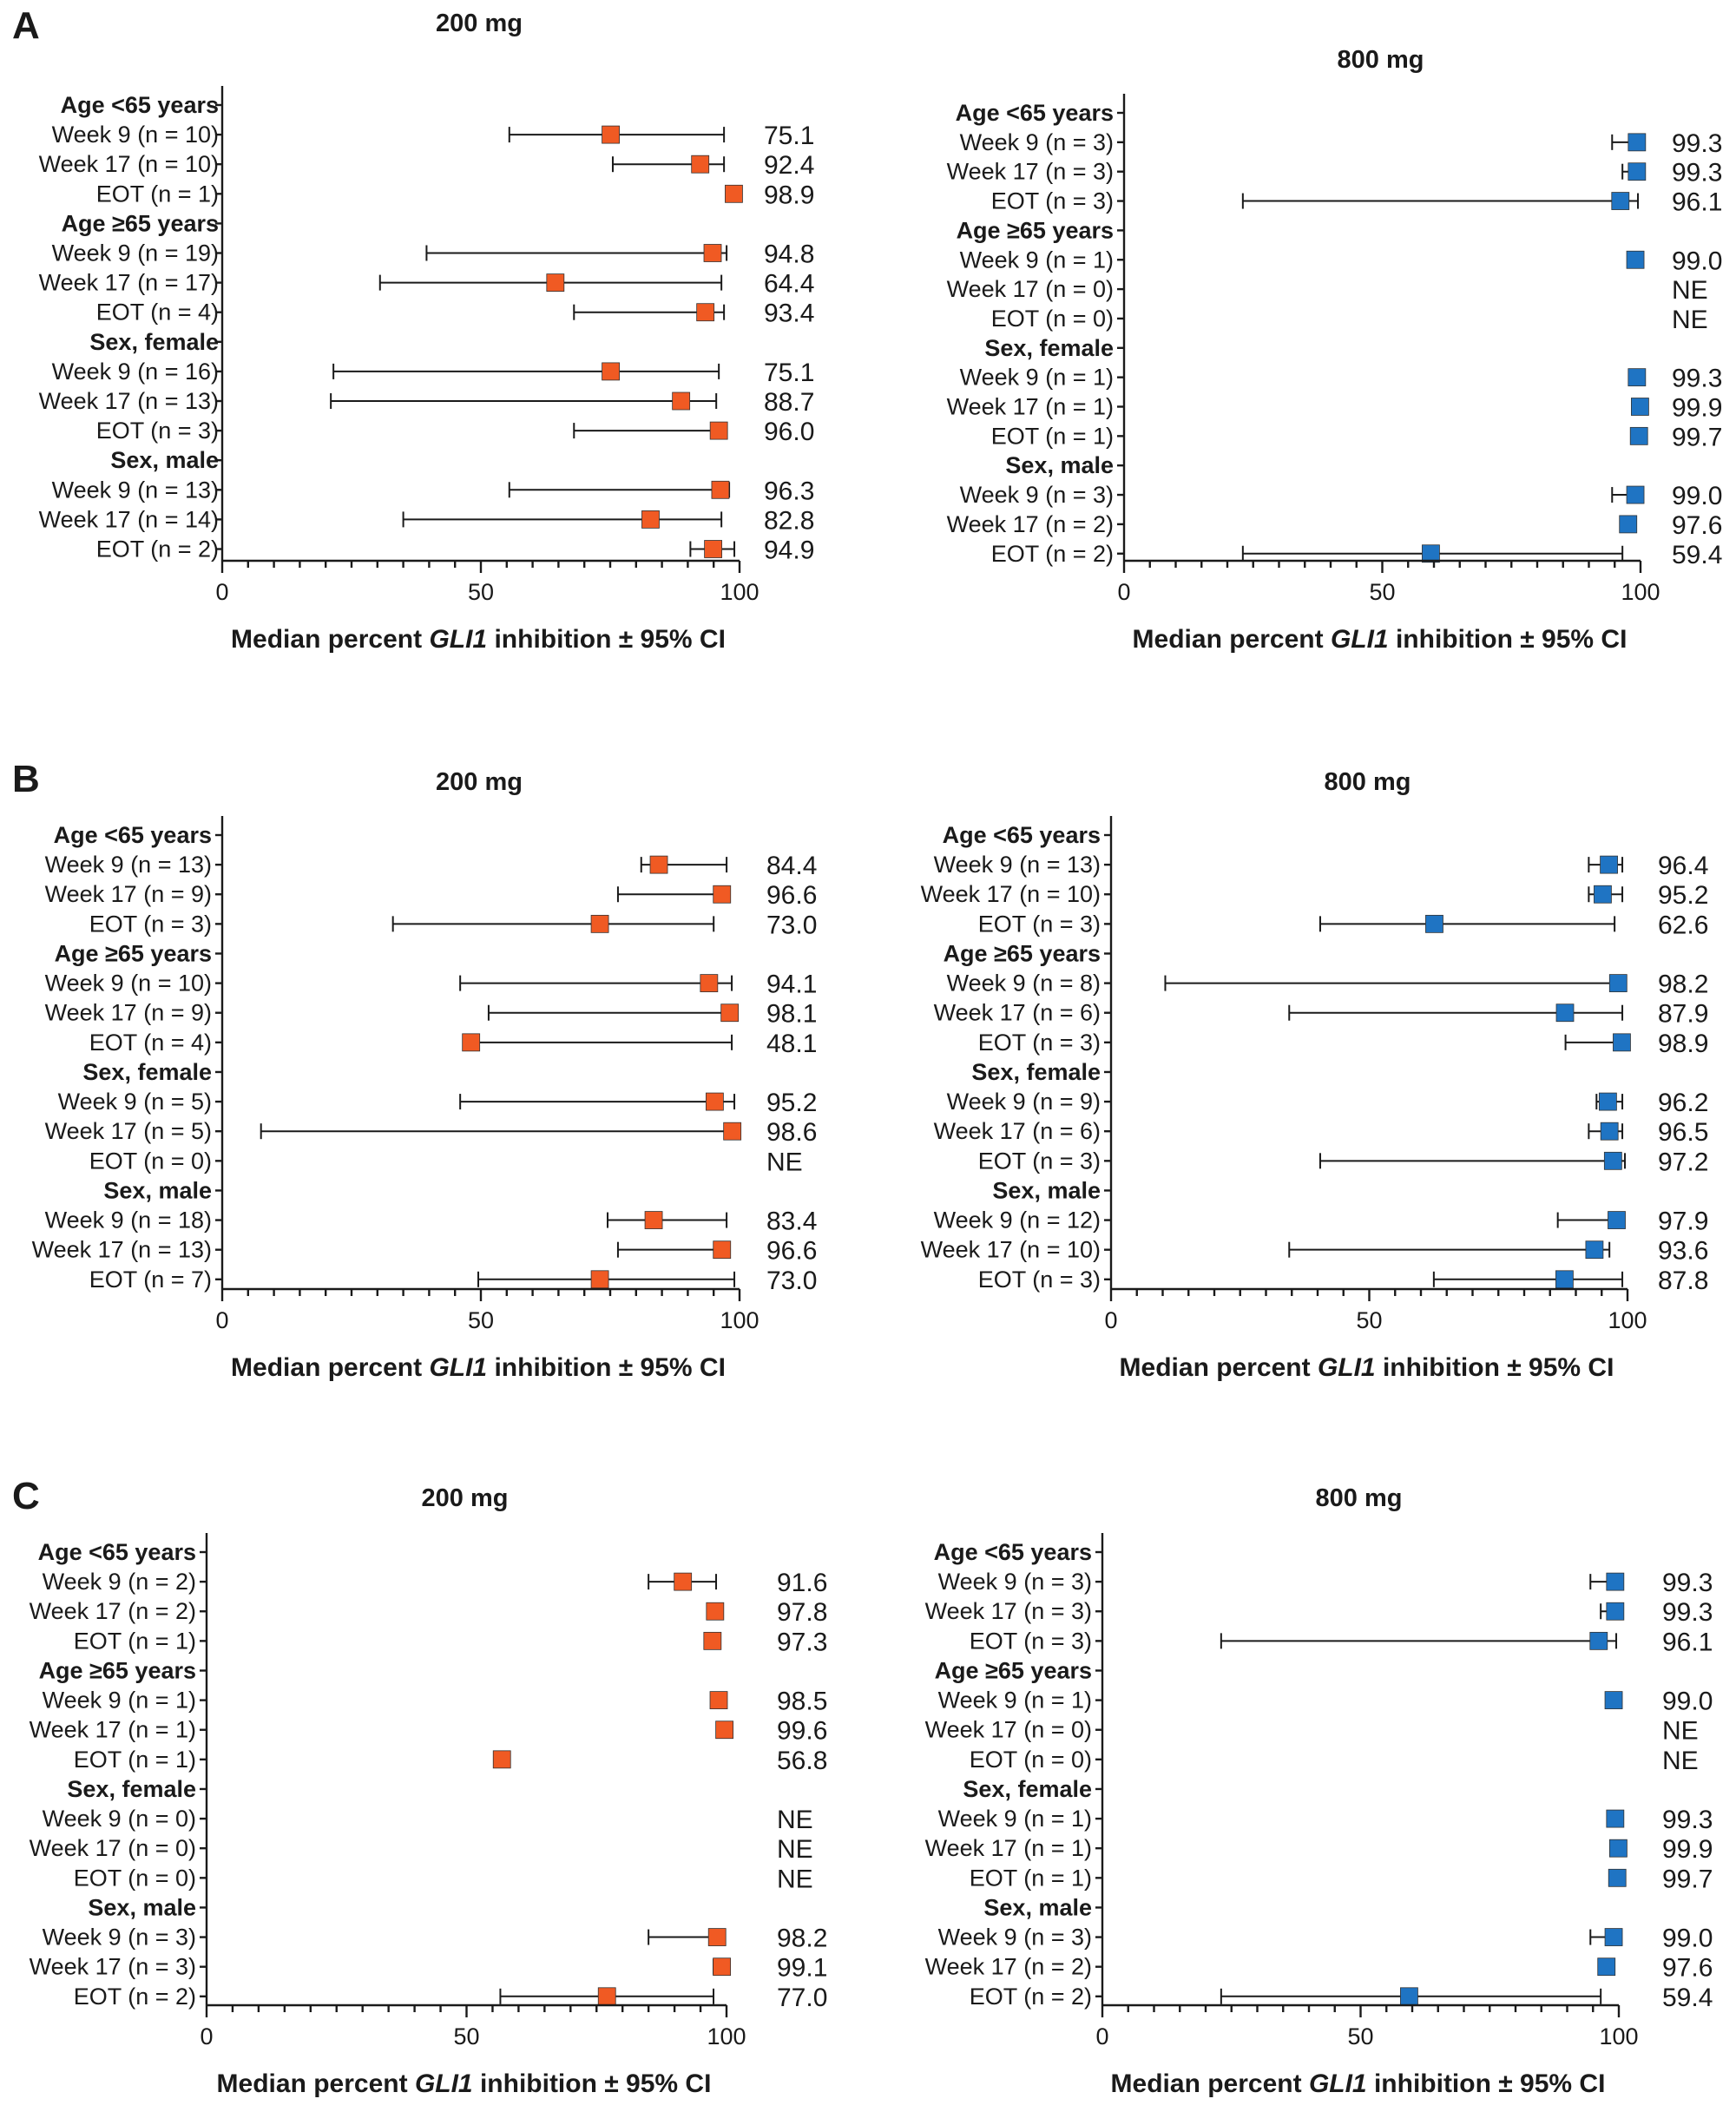  What do you see at coordinates (1687, 1998) in the screenshot?
I see `value-label: 59.4` at bounding box center [1687, 1998].